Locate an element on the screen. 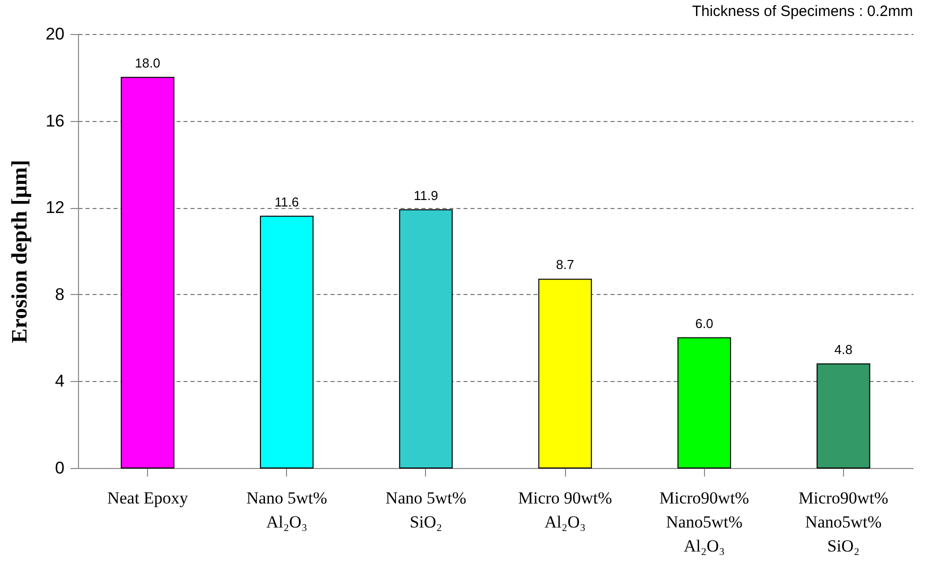 Image resolution: width=945 pixels, height=581 pixels. x-tick-label: Nano 5wt% SiO₂ is located at coordinates (426, 510).